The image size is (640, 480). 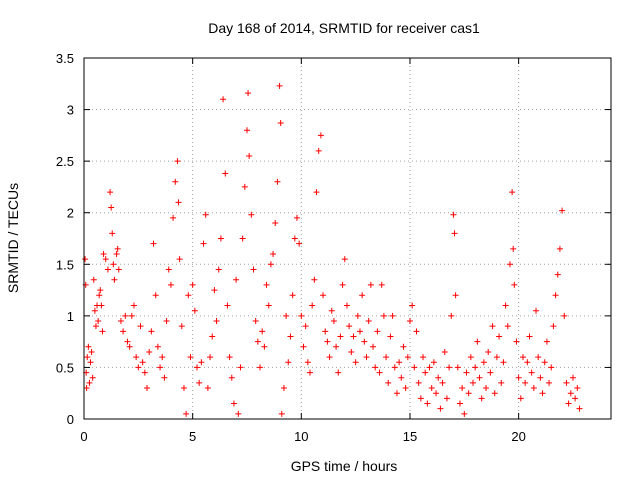 What do you see at coordinates (13, 238) in the screenshot?
I see `y-axis-label: SRMTID / TECUs` at bounding box center [13, 238].